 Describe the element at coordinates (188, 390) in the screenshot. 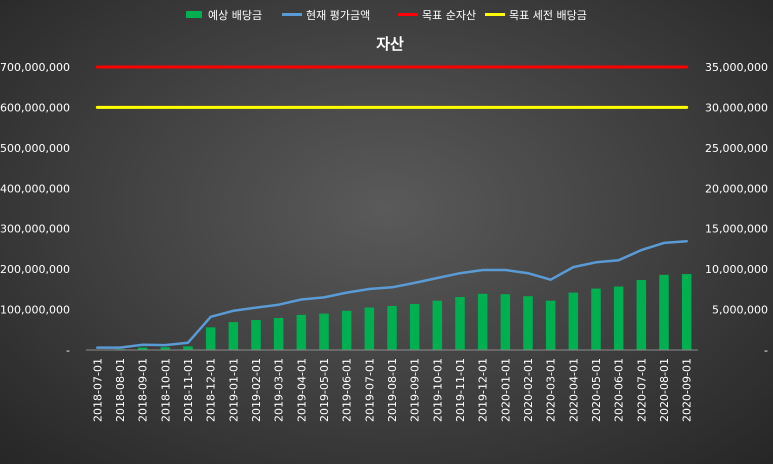

I see `x-tick-label: 2018-11-01` at that location.